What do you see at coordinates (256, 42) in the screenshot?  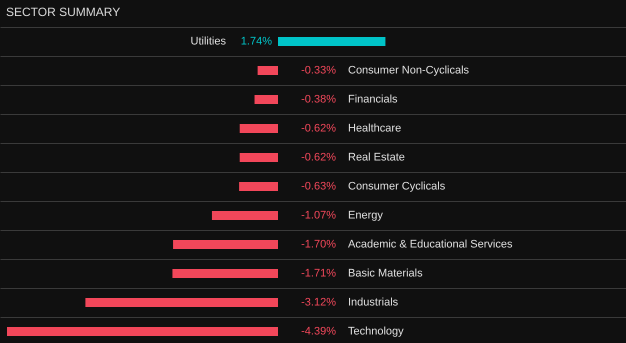 I see `data-label: 1.74%` at bounding box center [256, 42].